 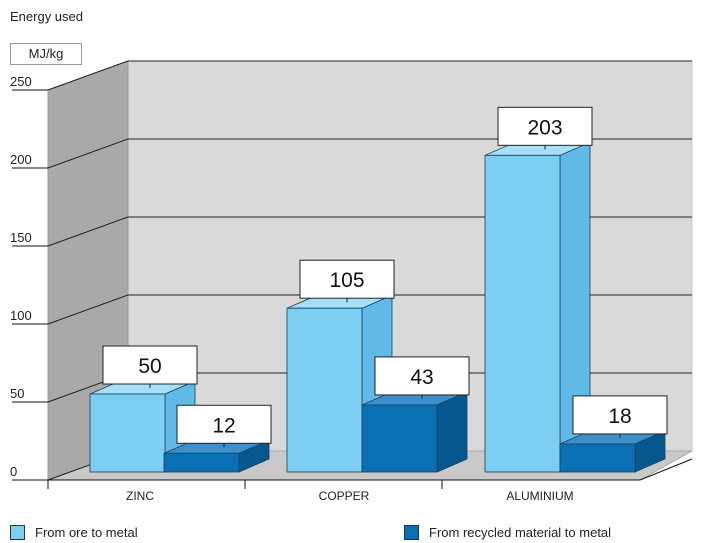 What do you see at coordinates (452, 432) in the screenshot?
I see `bar-recycled-copper-side` at bounding box center [452, 432].